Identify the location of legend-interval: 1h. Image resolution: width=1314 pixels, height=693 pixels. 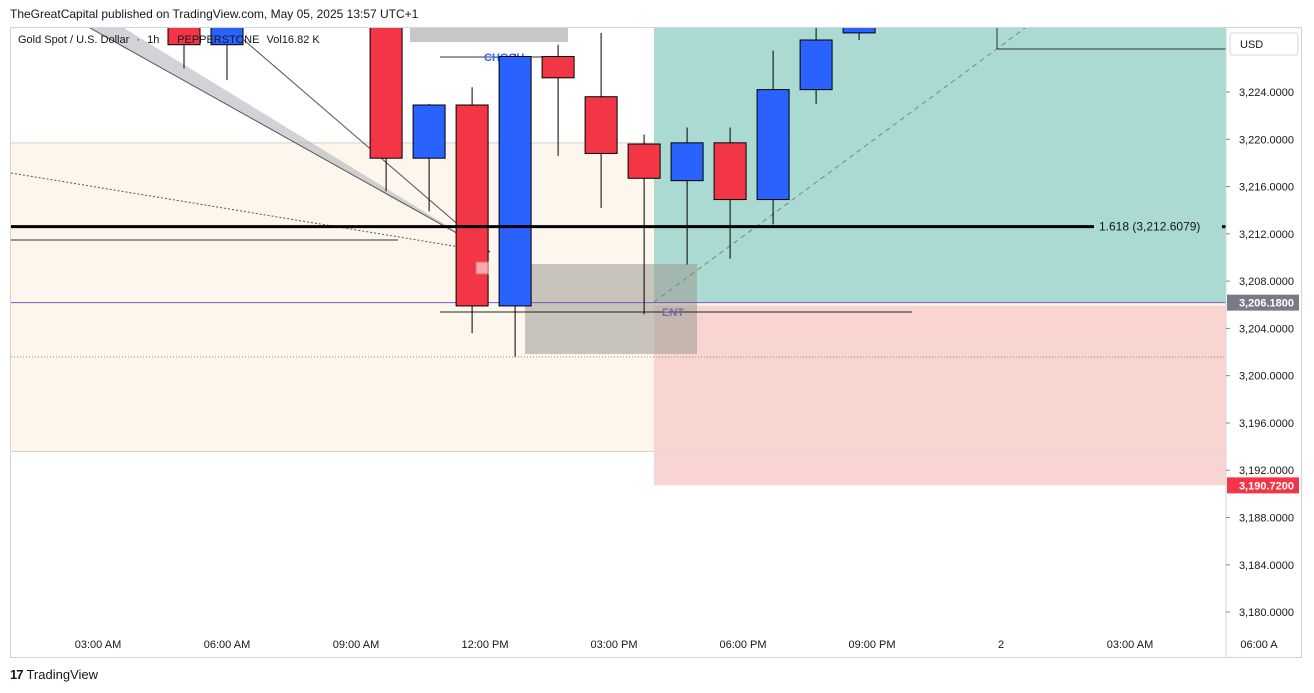
(153, 40).